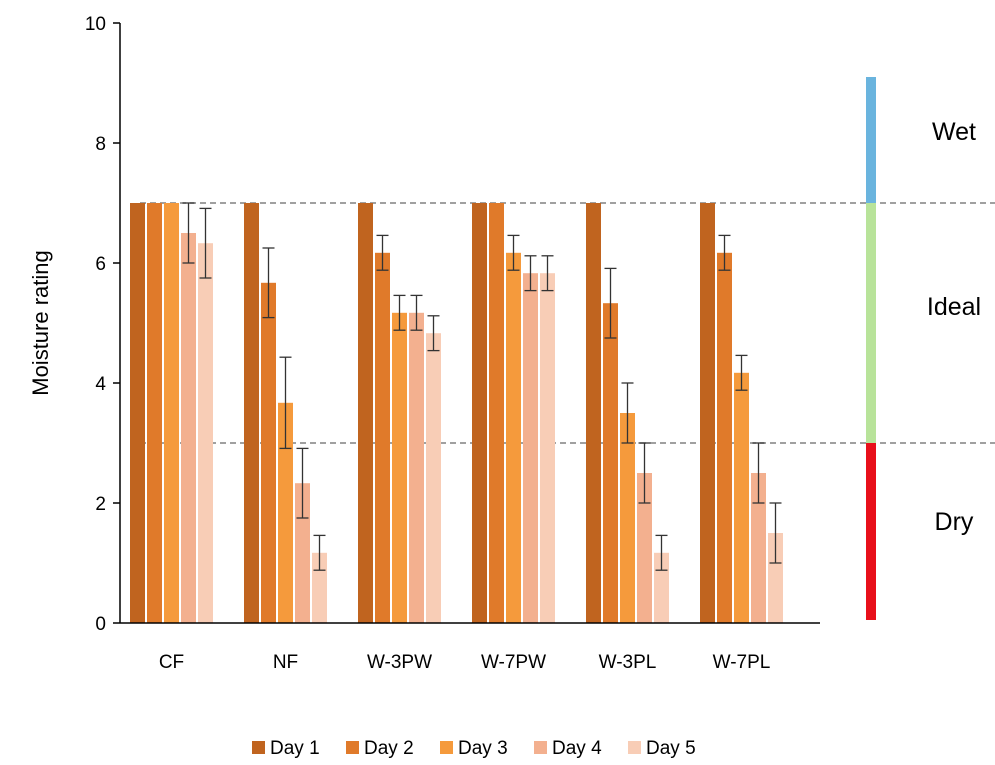 This screenshot has width=995, height=765. Describe the element at coordinates (100, 384) in the screenshot. I see `y-tick-label: 4` at that location.